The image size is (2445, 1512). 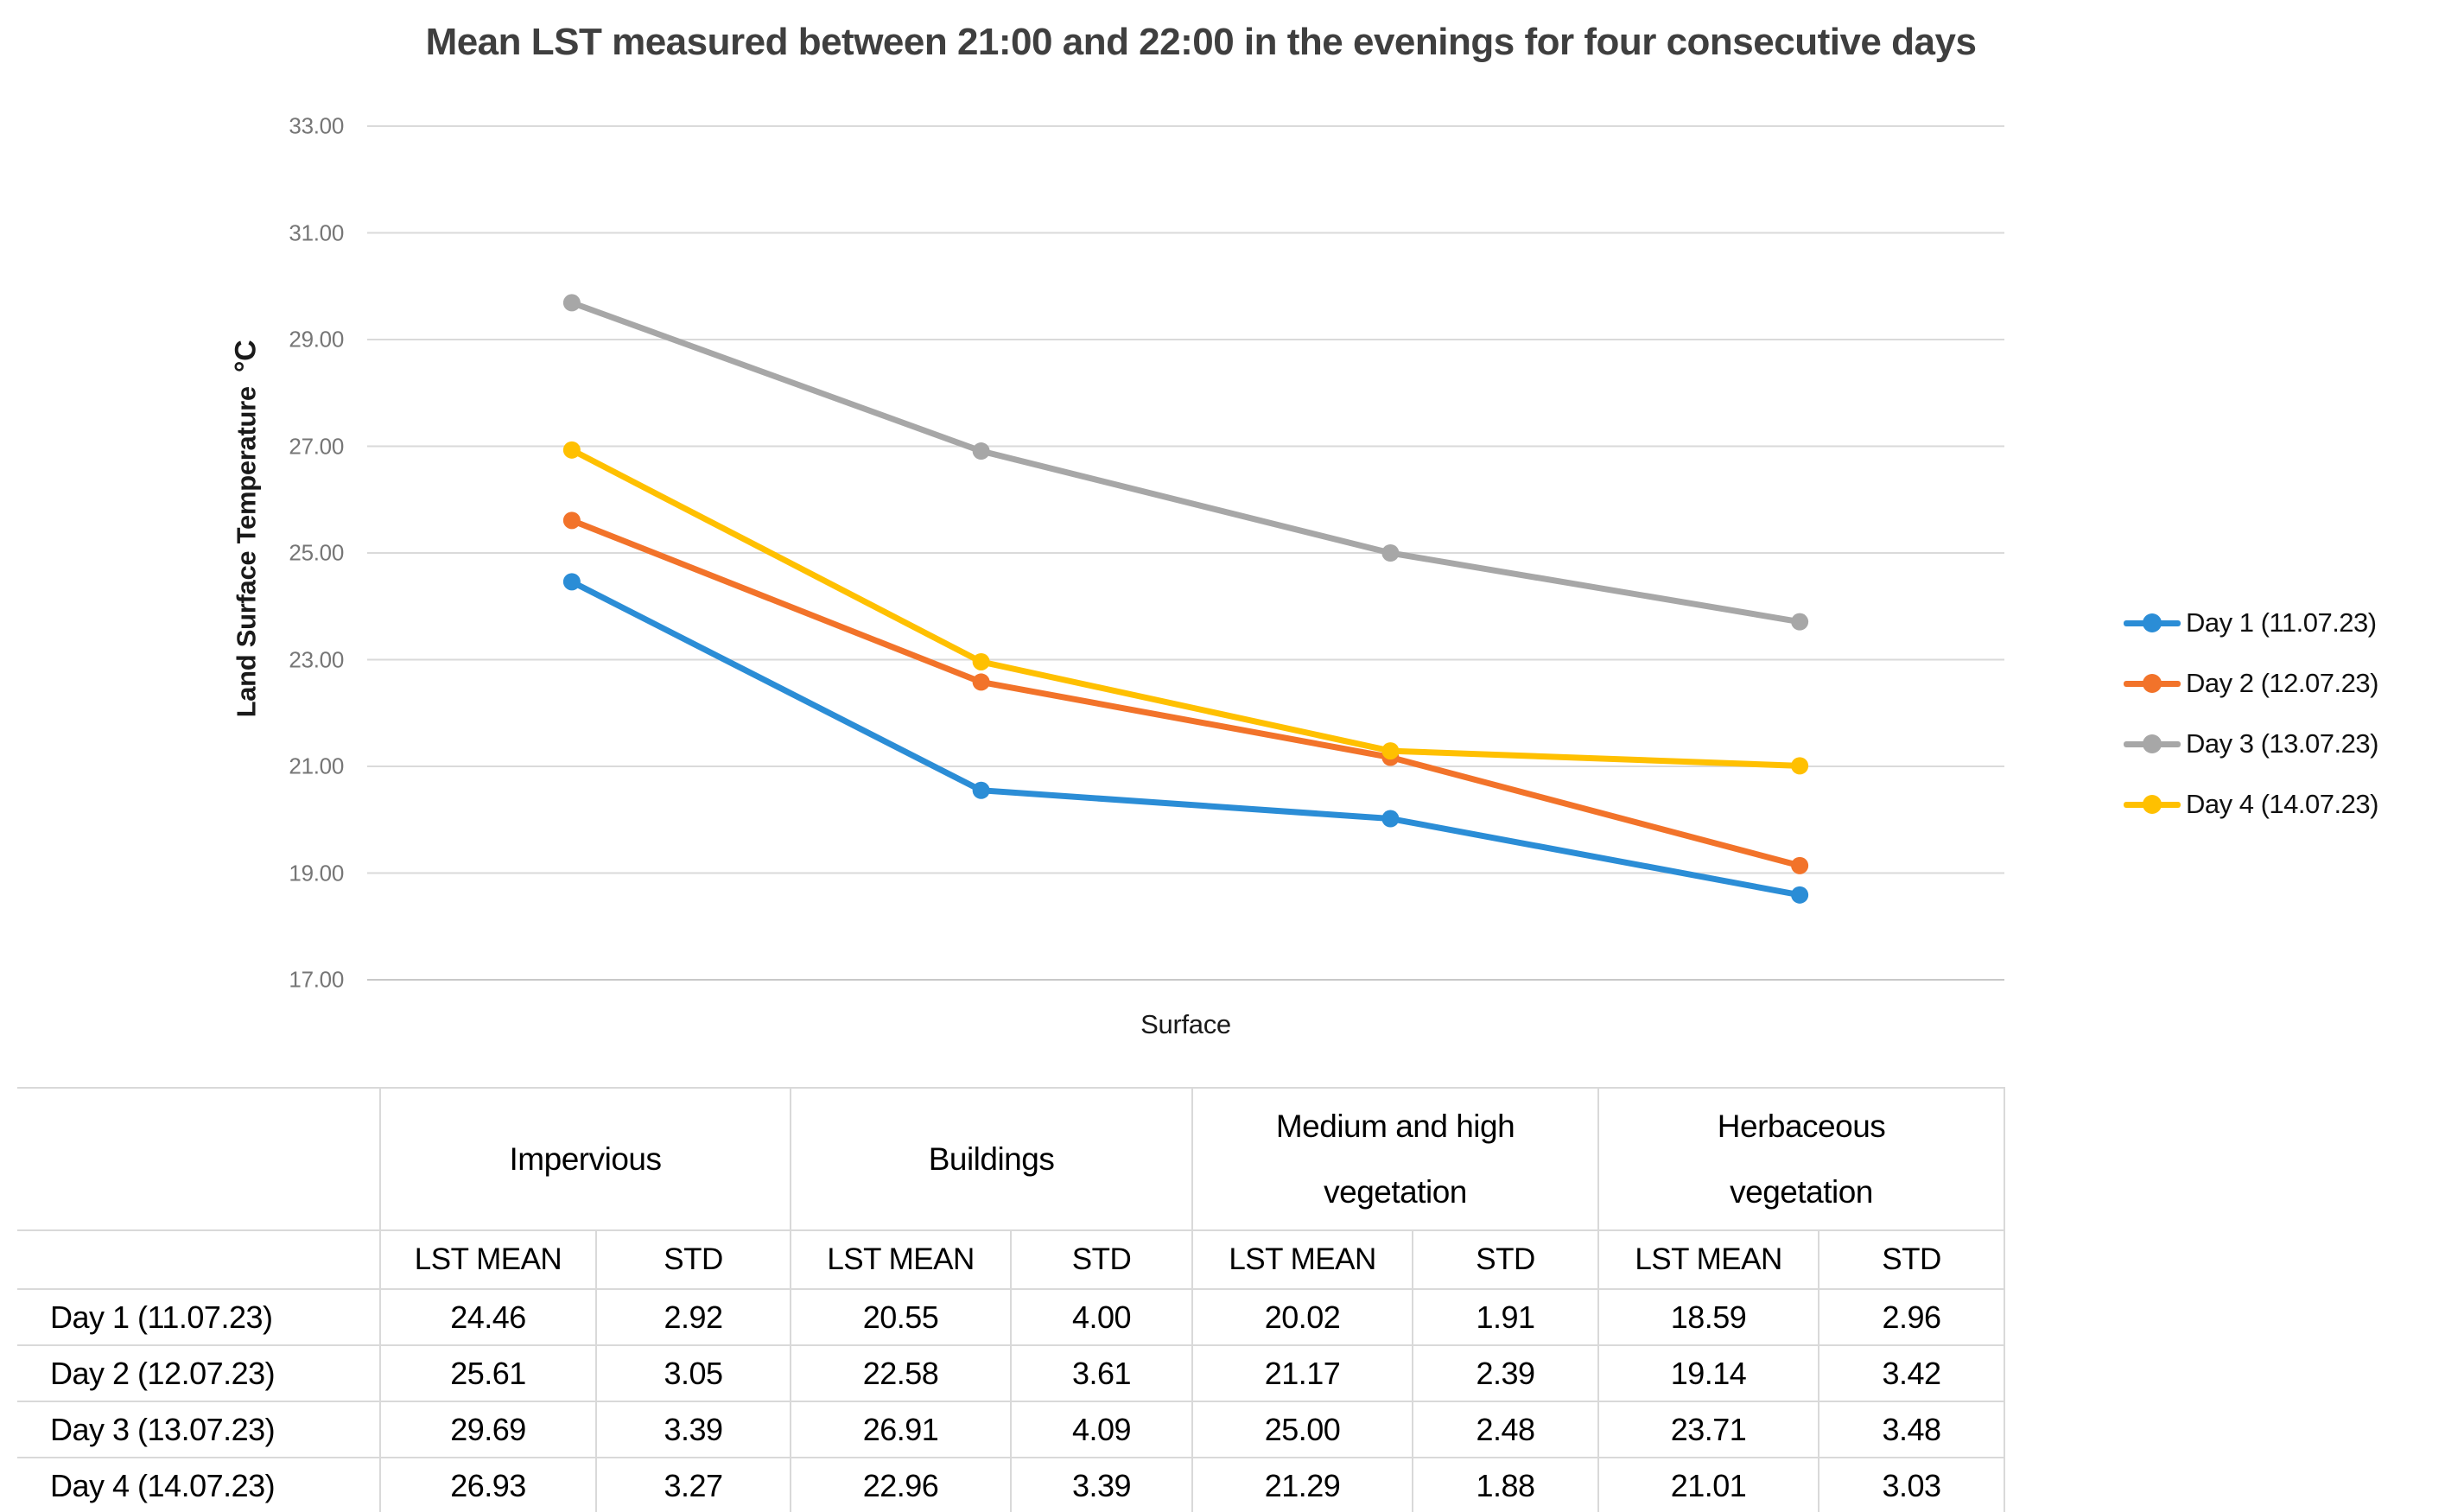 What do you see at coordinates (488, 1373) in the screenshot?
I see `table-cell: 25.61` at bounding box center [488, 1373].